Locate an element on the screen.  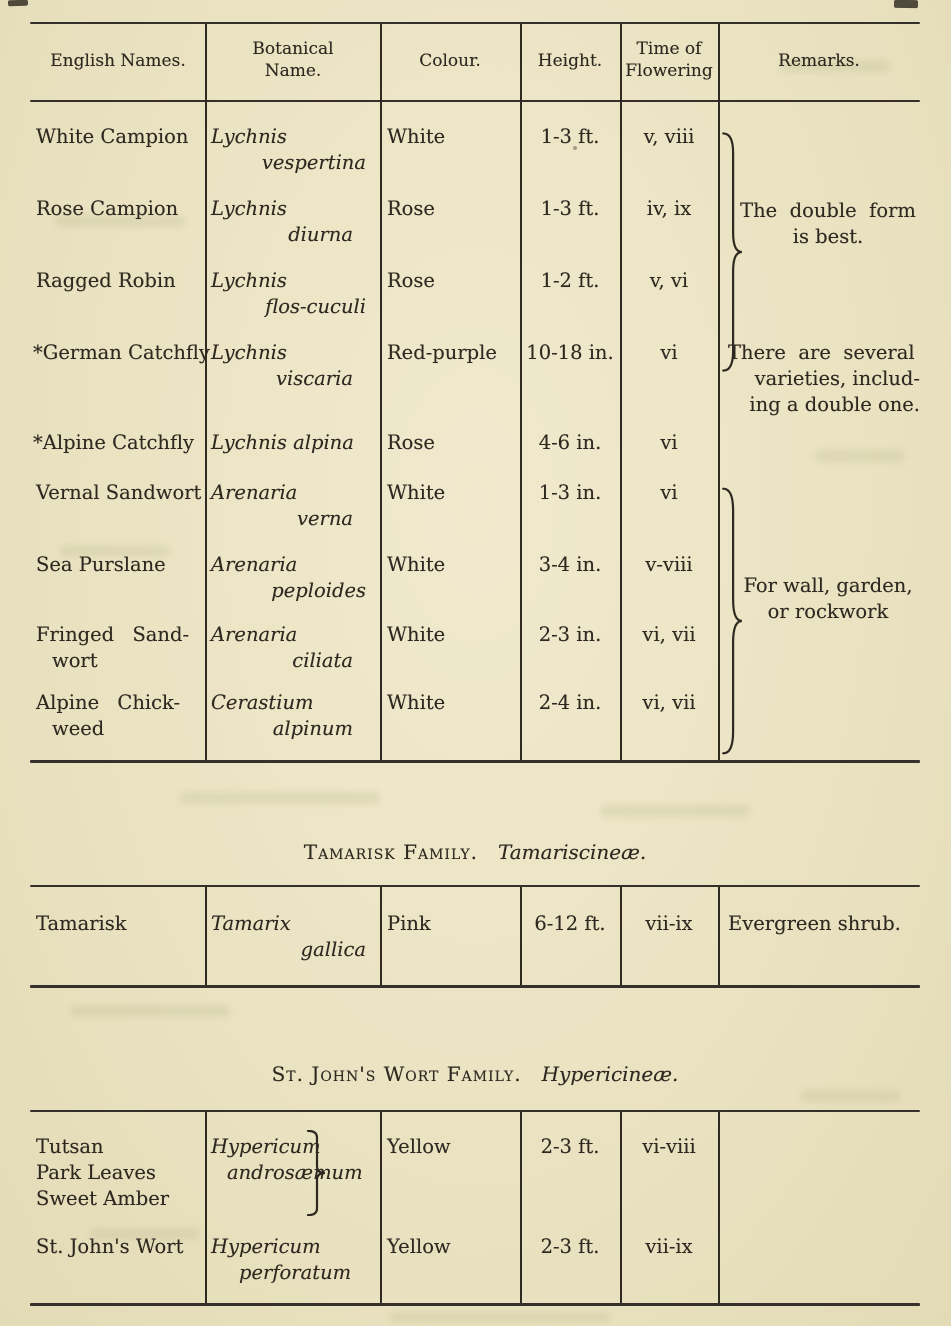
group-remark-line2: or rockwork is located at coordinates (828, 611).